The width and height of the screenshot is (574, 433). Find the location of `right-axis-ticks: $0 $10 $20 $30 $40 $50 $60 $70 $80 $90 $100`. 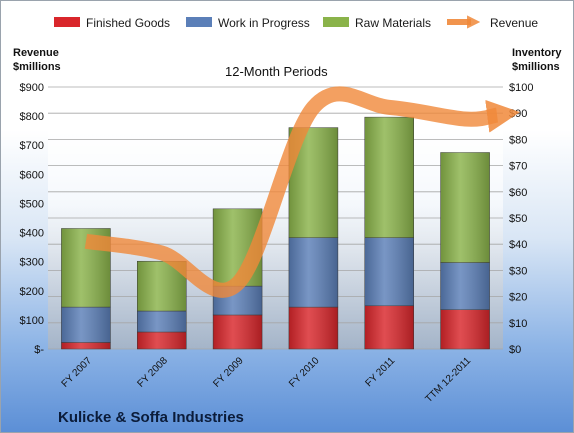

right-axis-ticks: $0 $10 $20 $30 $40 $50 $60 $70 $80 $90 $100 is located at coordinates (521, 219).